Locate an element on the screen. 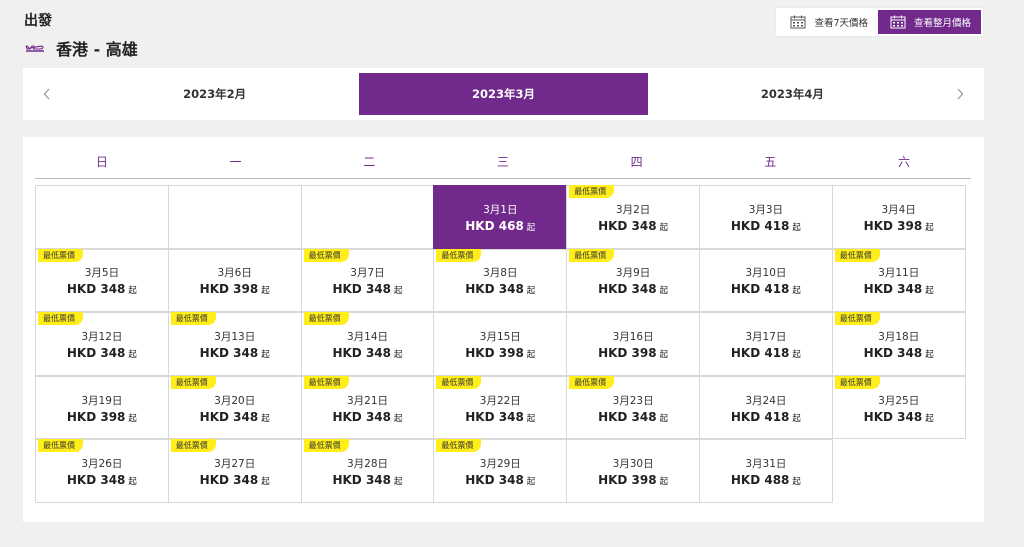 Image resolution: width=1024 pixels, height=547 pixels. day-cell: 最低票價 3月11日 HKD 348 起 is located at coordinates (898, 280).